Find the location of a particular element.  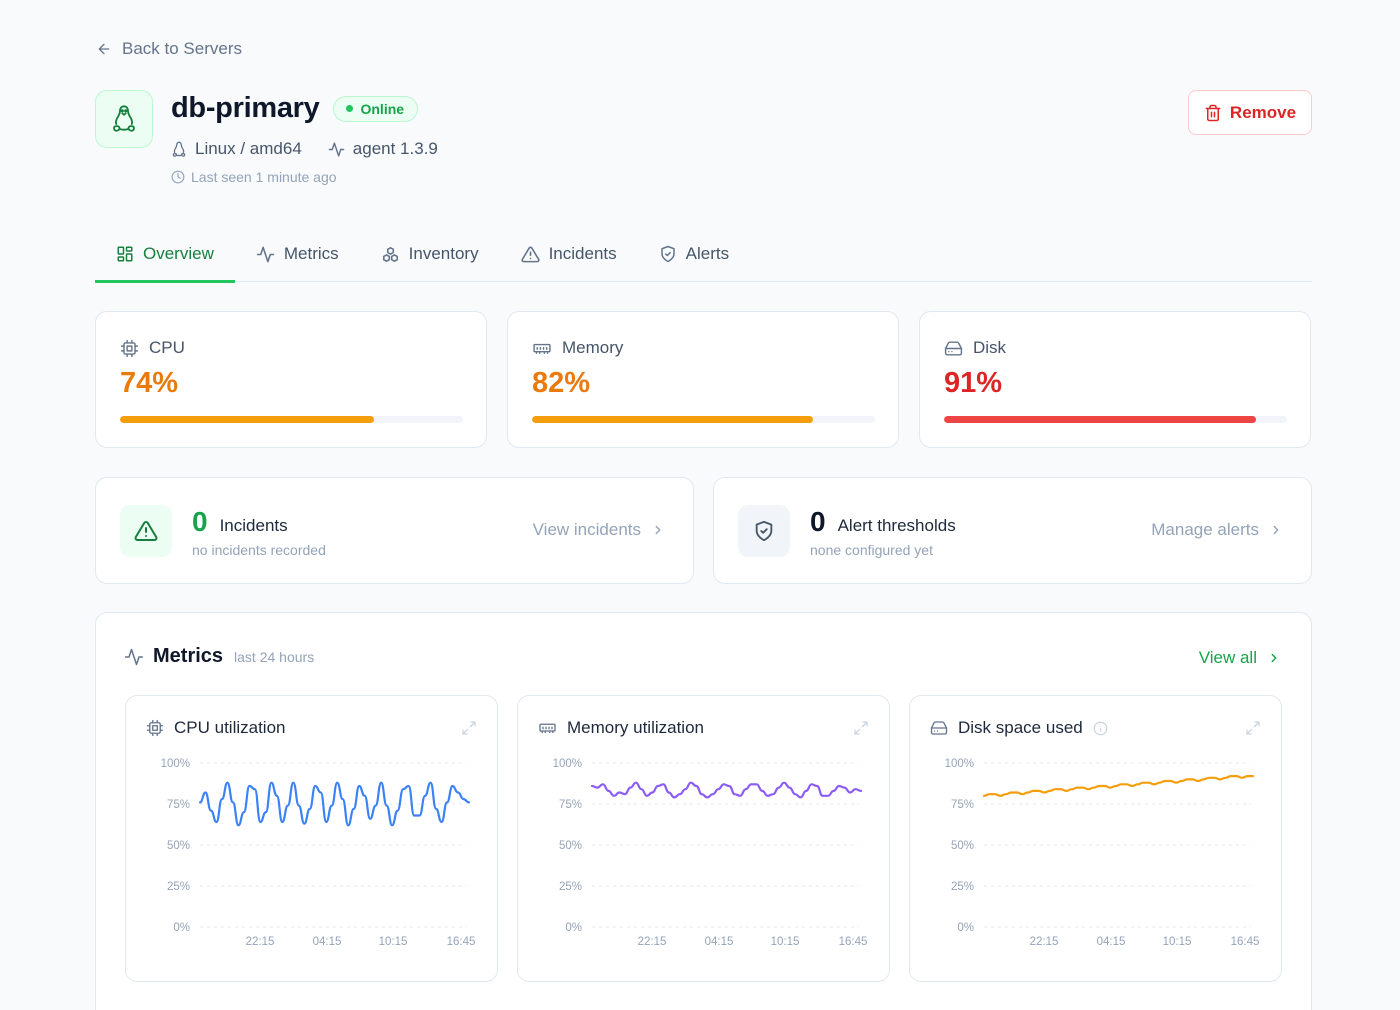

page-title: db-primary is located at coordinates (245, 108).